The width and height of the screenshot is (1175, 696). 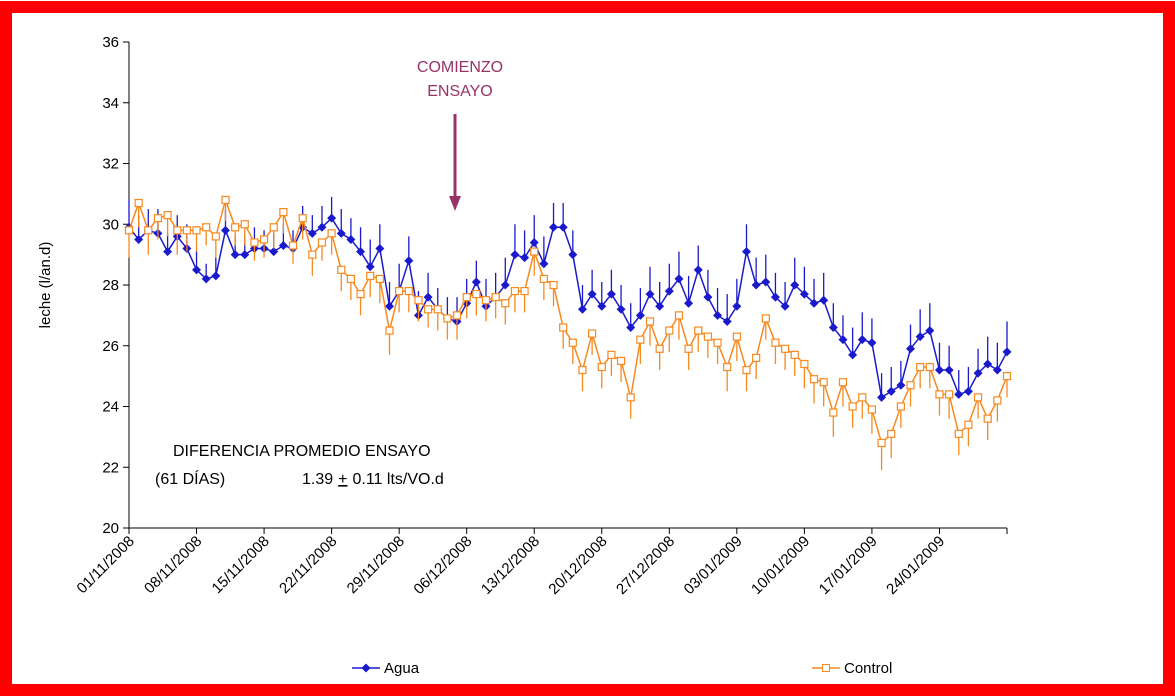 I want to click on y-tick-label: 34, so click(x=110, y=103).